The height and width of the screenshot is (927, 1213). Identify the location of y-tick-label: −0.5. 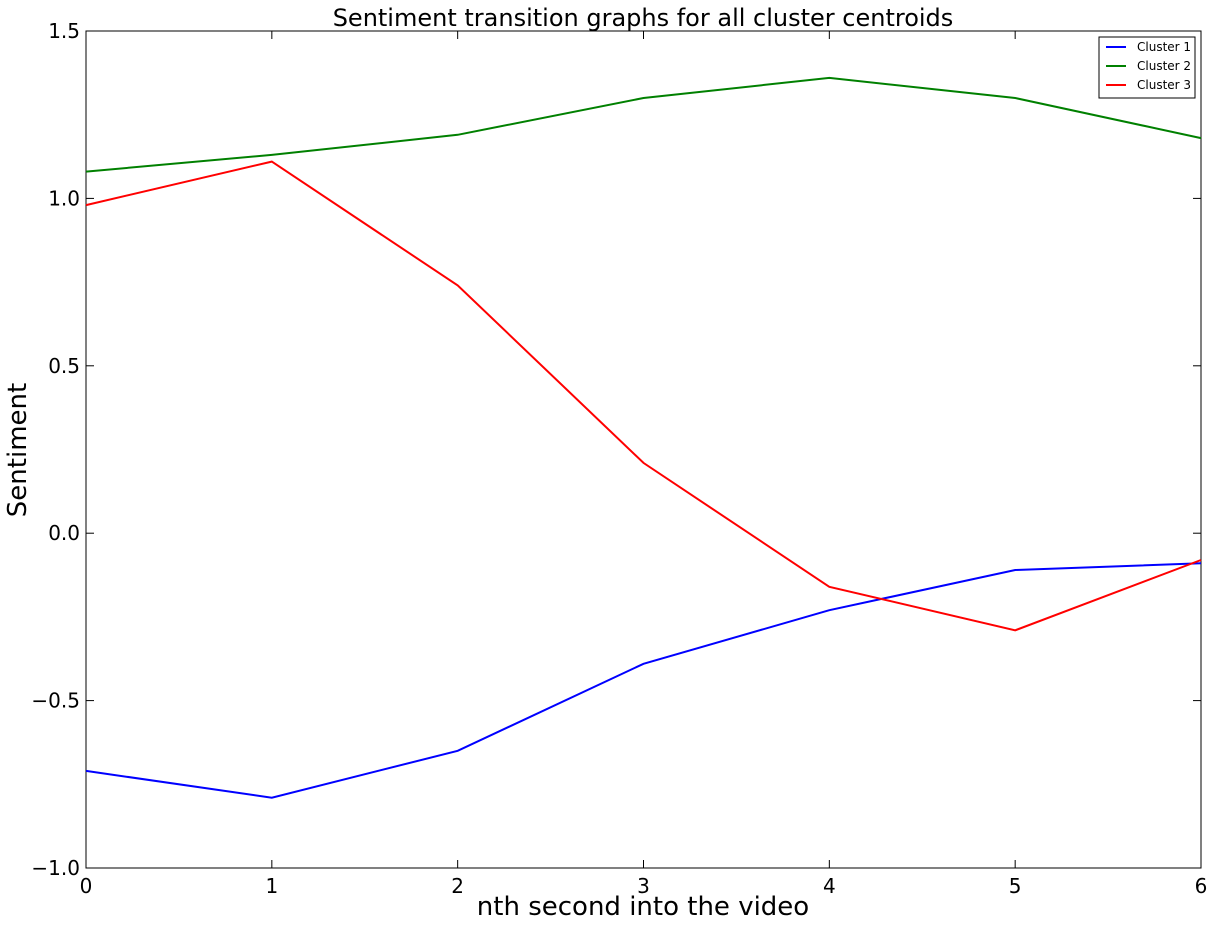
(55, 701).